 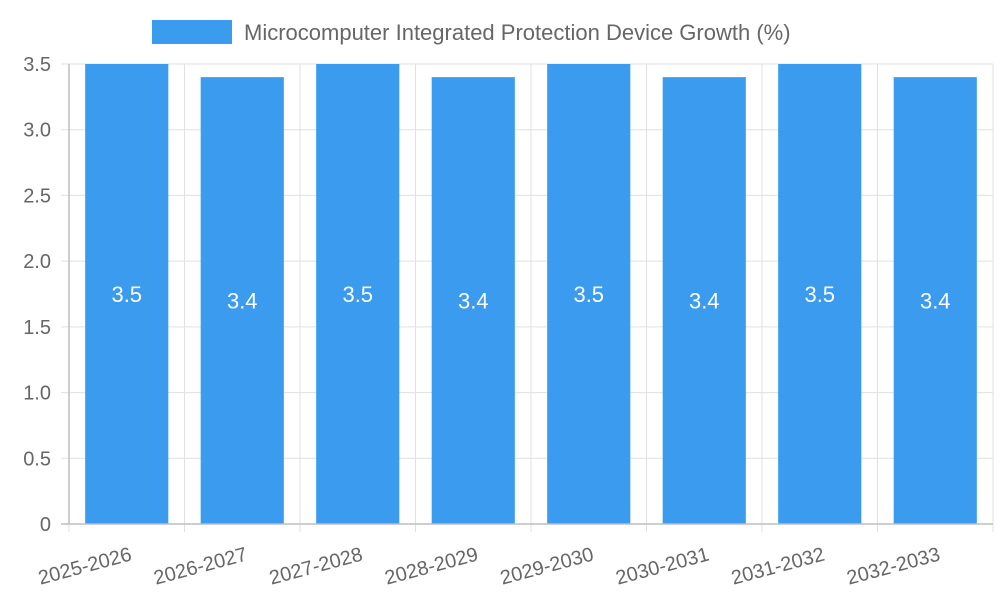 I want to click on x-tick-label: 2031-2032, so click(x=778, y=567).